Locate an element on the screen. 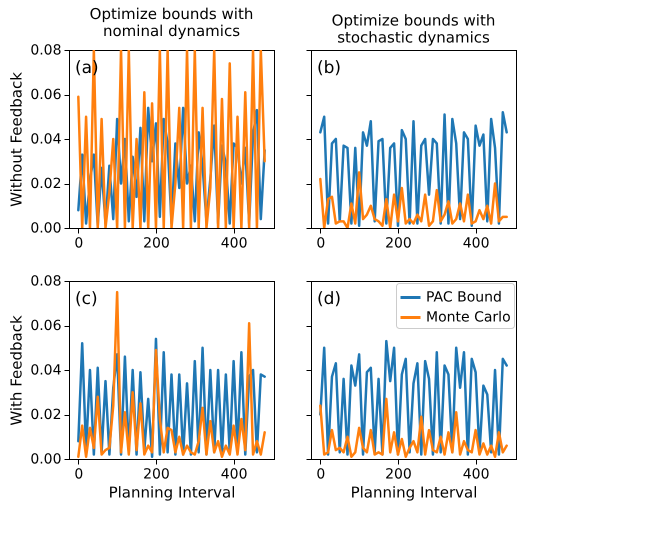 The height and width of the screenshot is (535, 657). y-axis-title: With Feedback is located at coordinates (16, 370).